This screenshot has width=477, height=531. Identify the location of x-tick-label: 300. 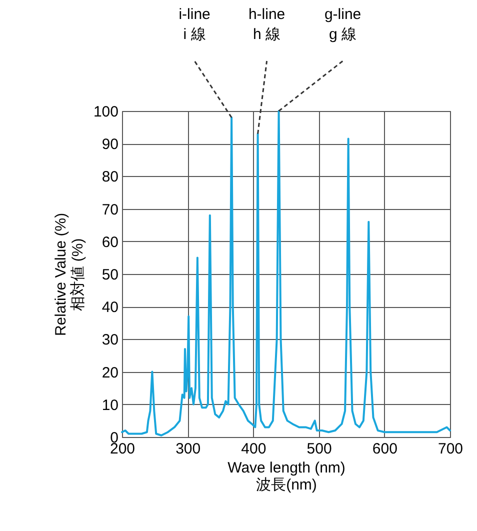
(188, 449).